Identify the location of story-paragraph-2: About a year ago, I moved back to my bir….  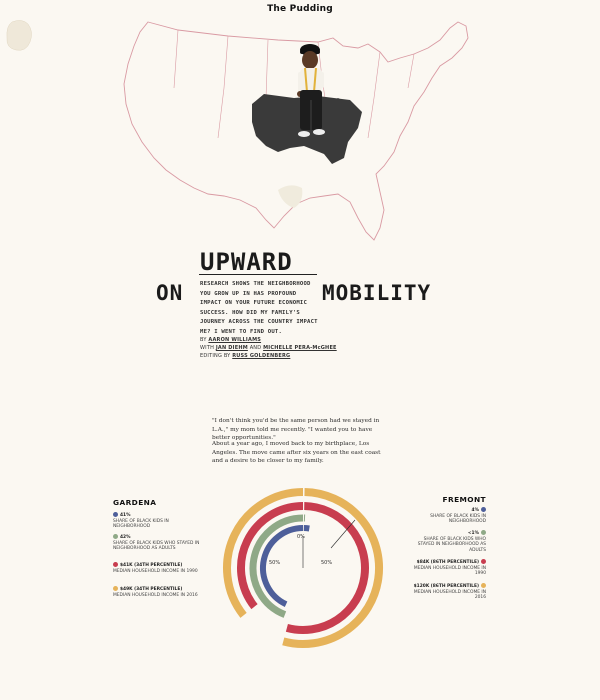
(296, 453).